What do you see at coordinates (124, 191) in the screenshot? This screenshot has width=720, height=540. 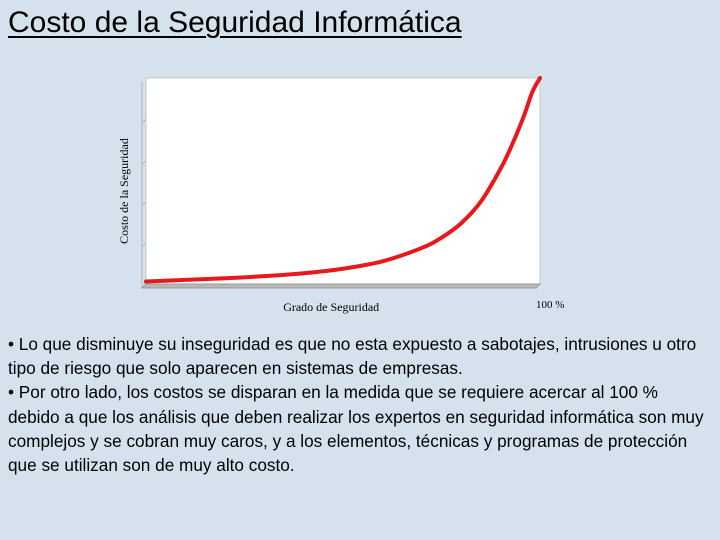 I see `y-axis-label: Costo de la Seguridad` at bounding box center [124, 191].